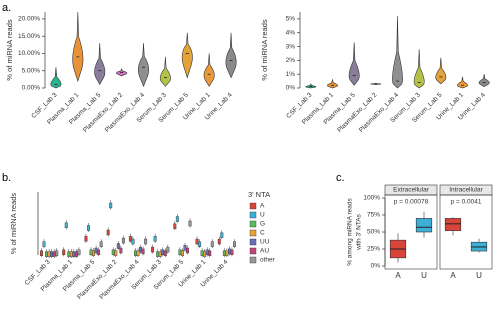  What do you see at coordinates (6, 8) in the screenshot?
I see `panel-label: a.` at bounding box center [6, 8].